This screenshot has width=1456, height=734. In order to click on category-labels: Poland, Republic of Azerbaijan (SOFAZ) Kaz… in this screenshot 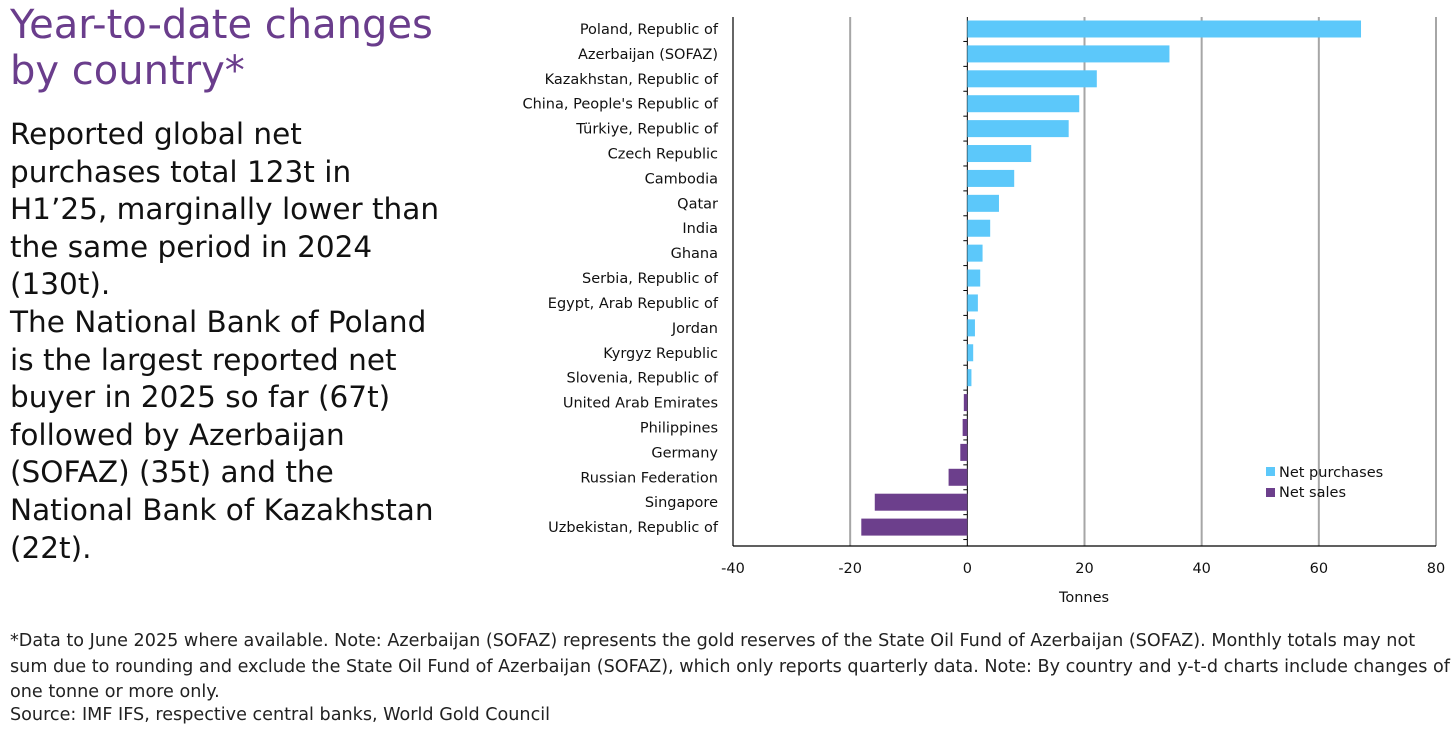, I will do `click(620, 279)`.